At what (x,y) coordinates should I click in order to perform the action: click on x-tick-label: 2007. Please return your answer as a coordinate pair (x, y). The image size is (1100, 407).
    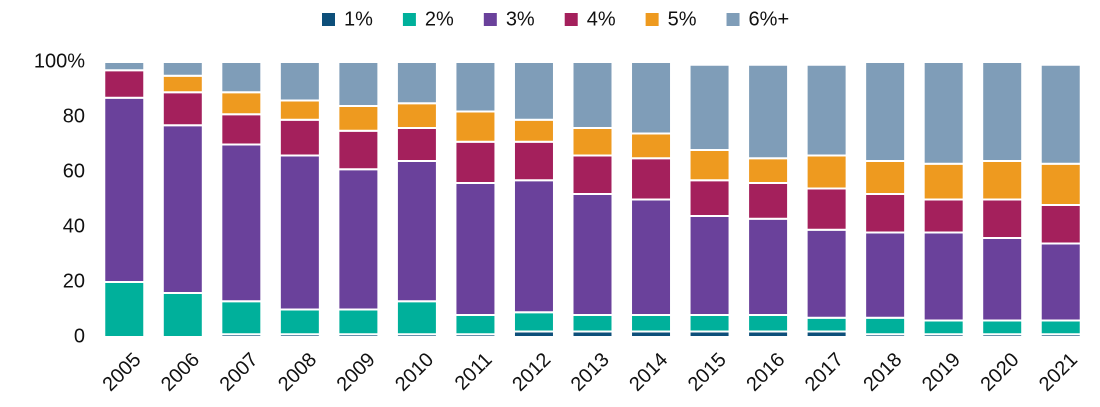
    Looking at the image, I should click on (239, 372).